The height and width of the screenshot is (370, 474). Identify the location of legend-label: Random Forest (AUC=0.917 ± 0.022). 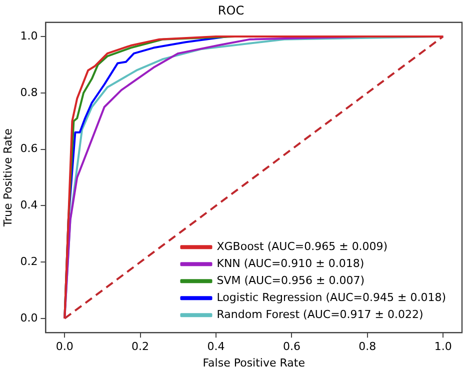
(320, 314).